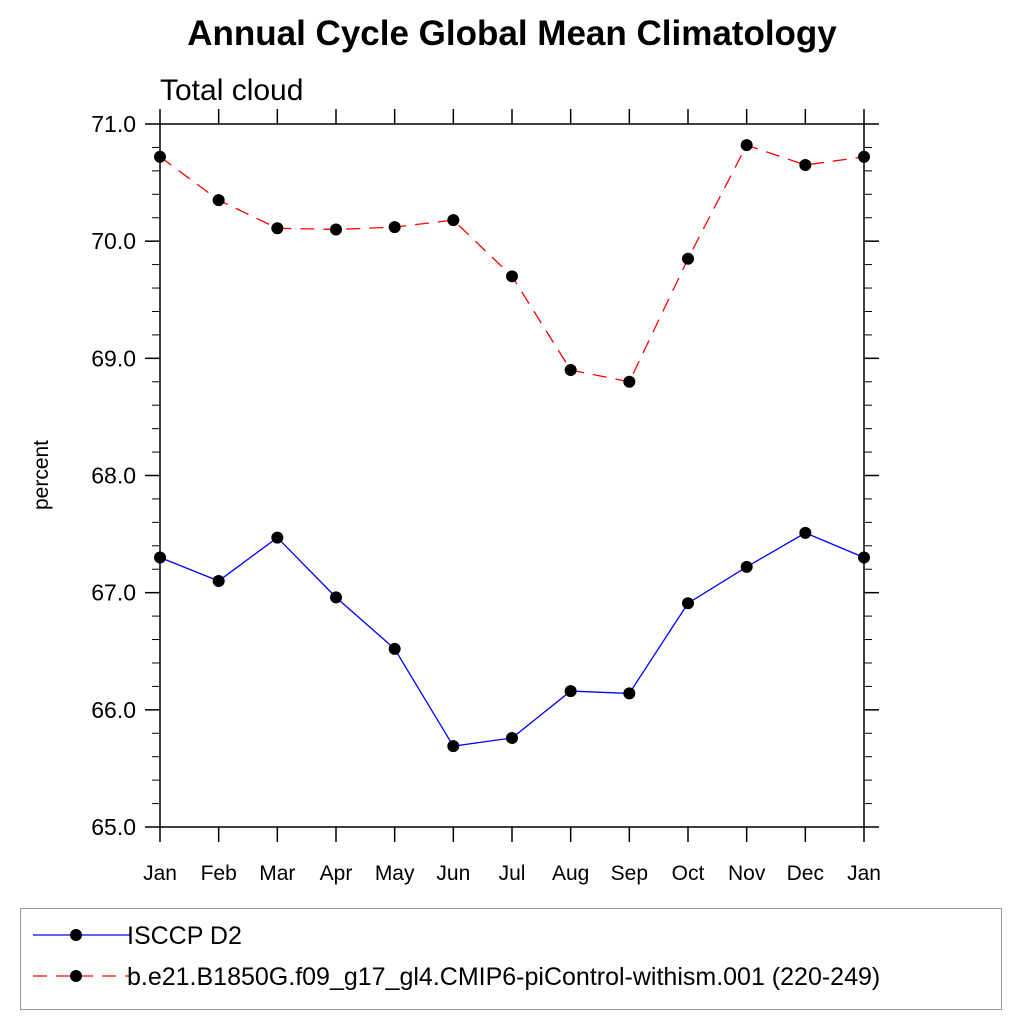 Image resolution: width=1024 pixels, height=1024 pixels. I want to click on x-tick-label: Mar, so click(277, 873).